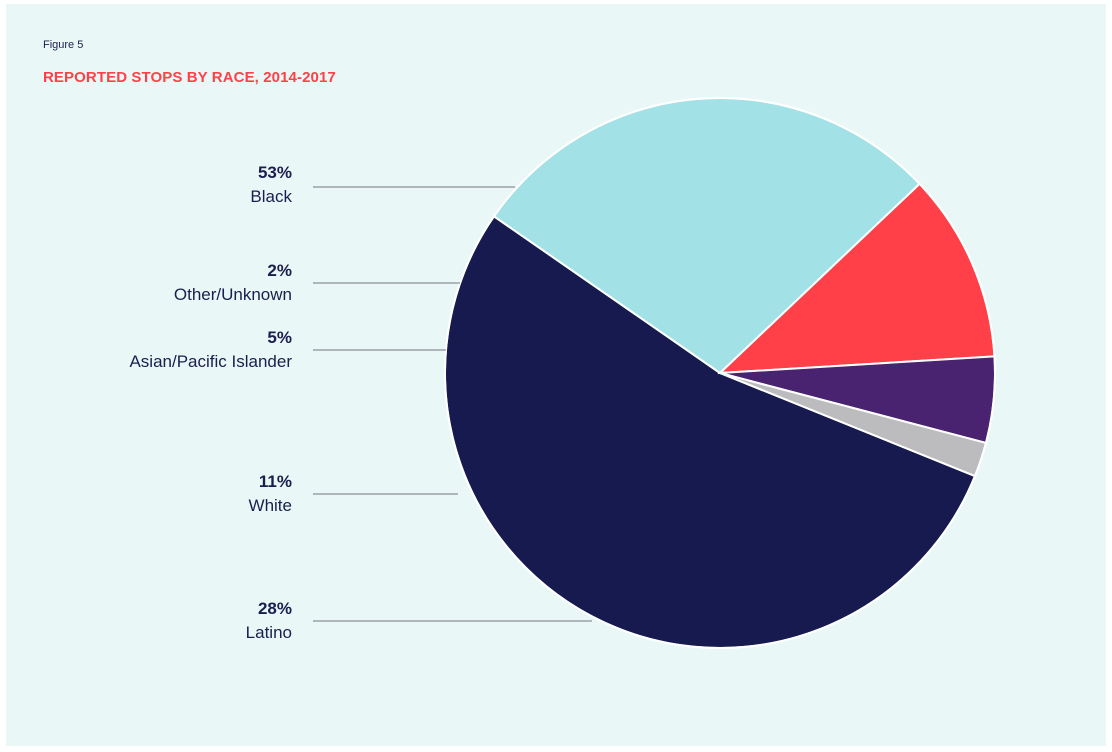 This screenshot has width=1112, height=752. I want to click on category-label-asian-pacific-islander: Asian/Pacific Islander, so click(210, 361).